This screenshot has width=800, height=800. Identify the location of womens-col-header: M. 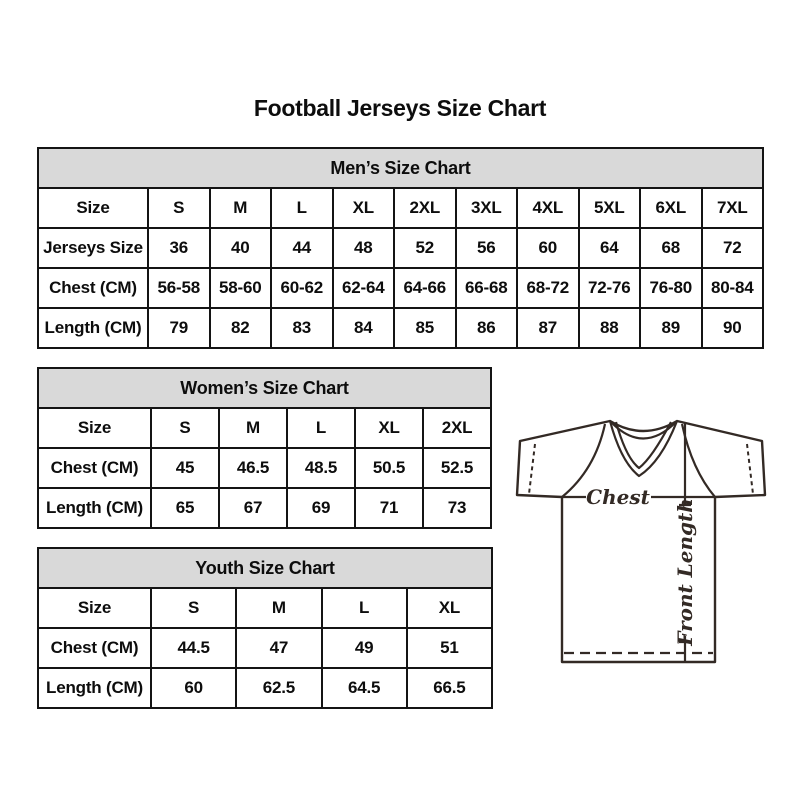
(253, 428).